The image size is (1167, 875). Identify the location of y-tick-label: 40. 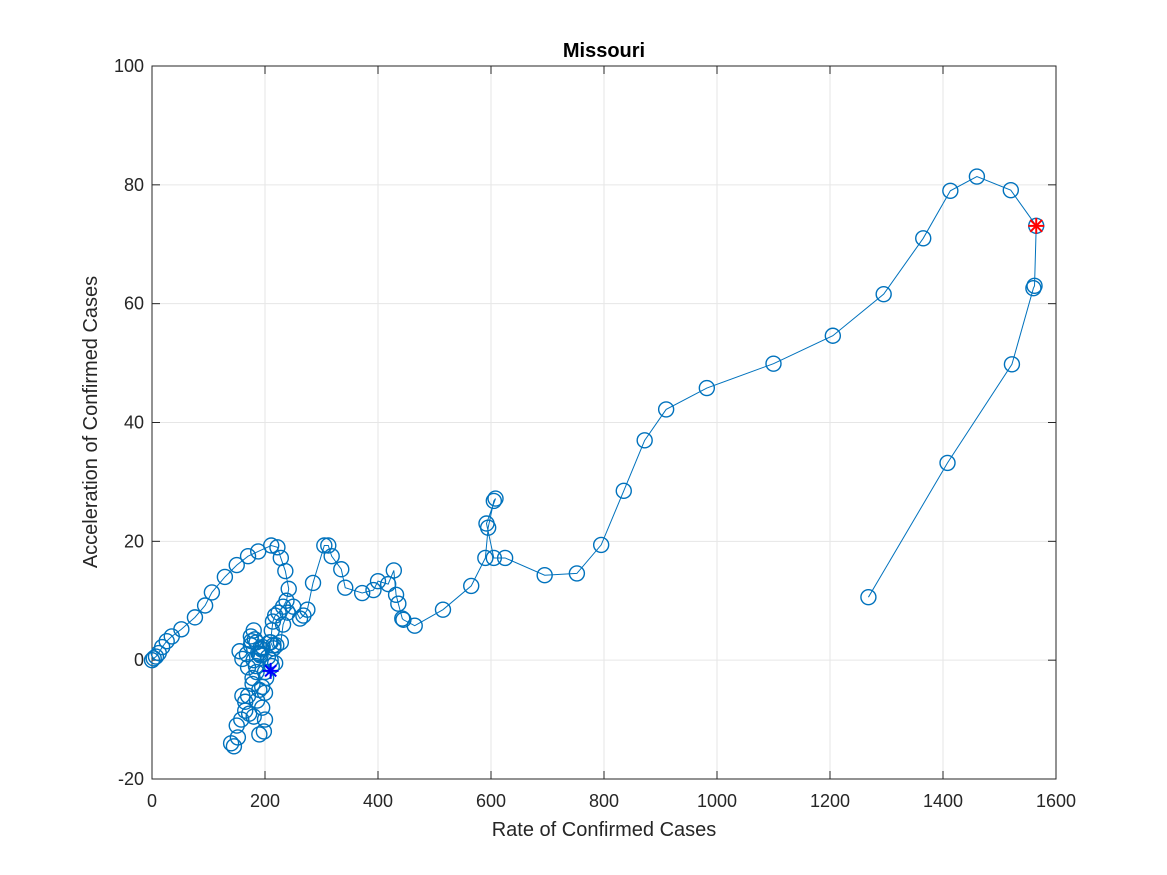
(134, 423).